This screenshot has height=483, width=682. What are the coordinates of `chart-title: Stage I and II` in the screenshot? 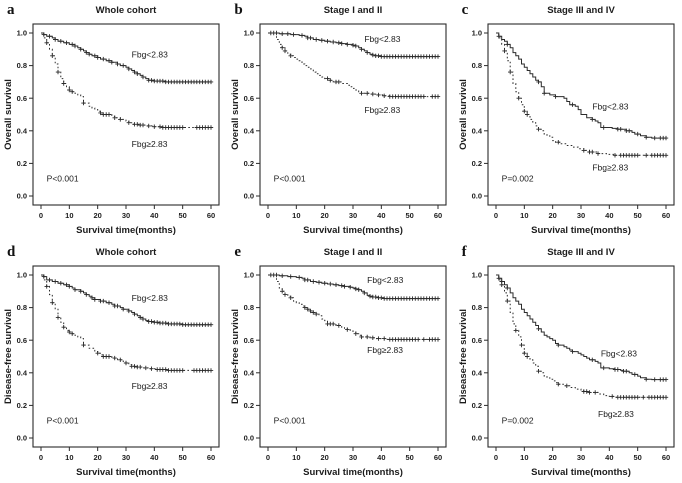 It's located at (353, 10).